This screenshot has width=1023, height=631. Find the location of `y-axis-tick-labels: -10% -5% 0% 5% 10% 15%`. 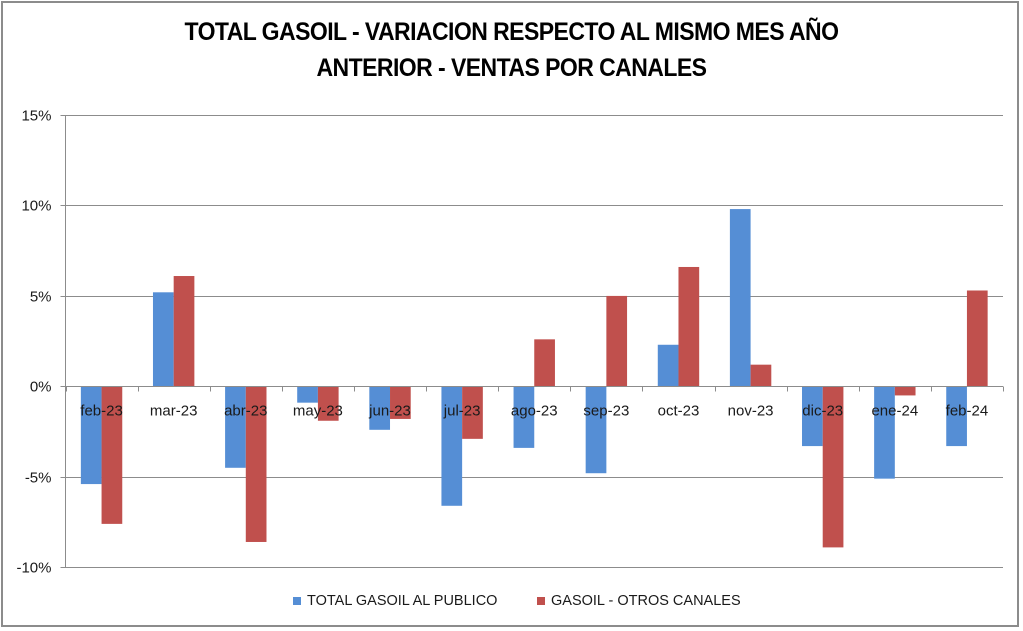

y-axis-tick-labels: -10% -5% 0% 5% 10% 15% is located at coordinates (33, 342).